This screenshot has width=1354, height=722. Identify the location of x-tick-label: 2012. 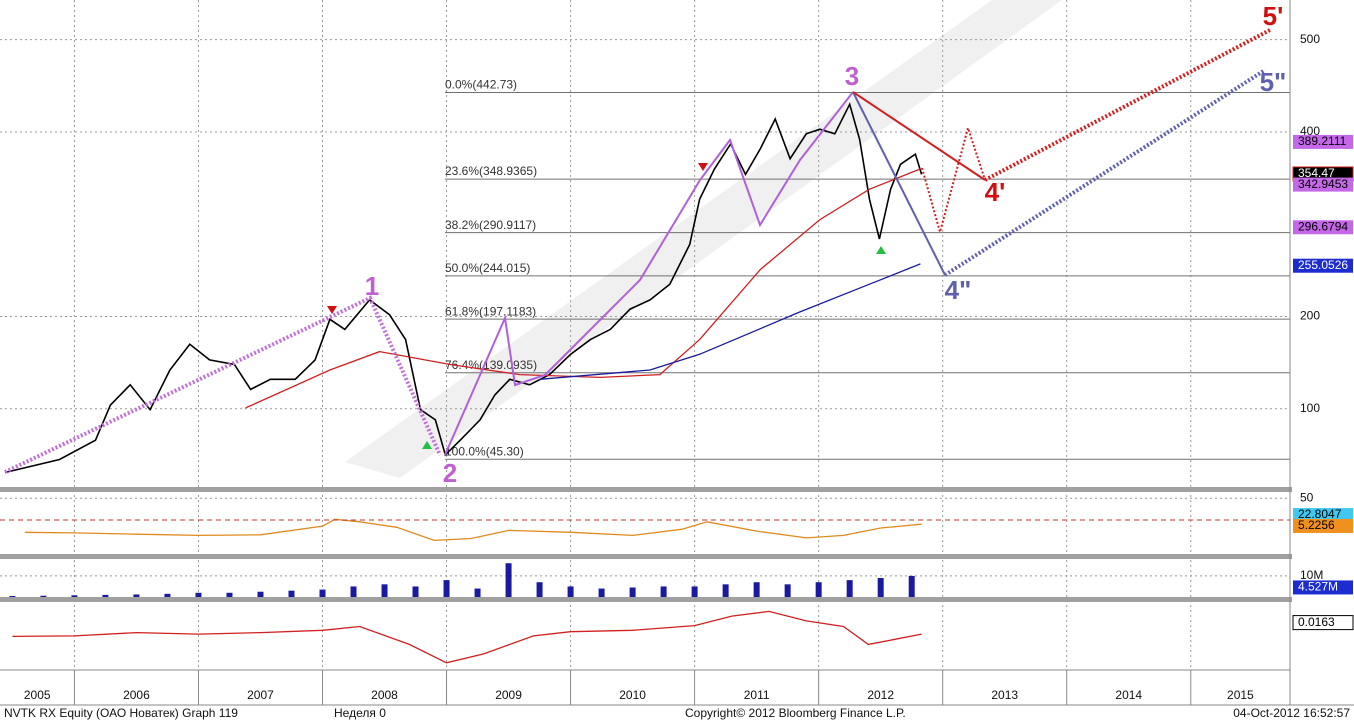
(880, 695).